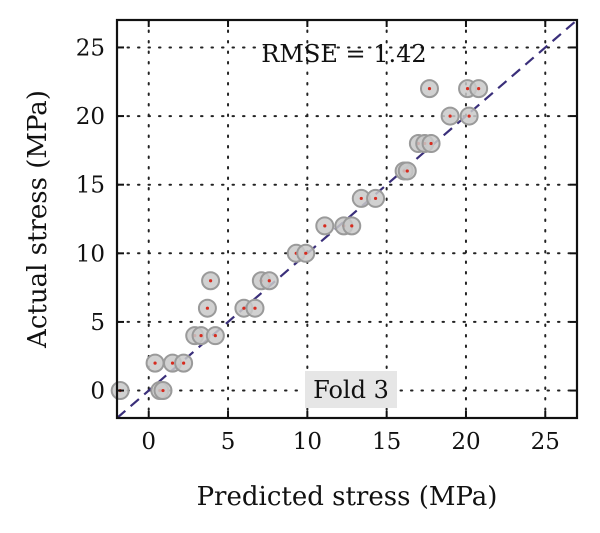 The image size is (600, 533). Describe the element at coordinates (38, 219) in the screenshot. I see `y-axis-label: Actual stress (MPa)` at that location.